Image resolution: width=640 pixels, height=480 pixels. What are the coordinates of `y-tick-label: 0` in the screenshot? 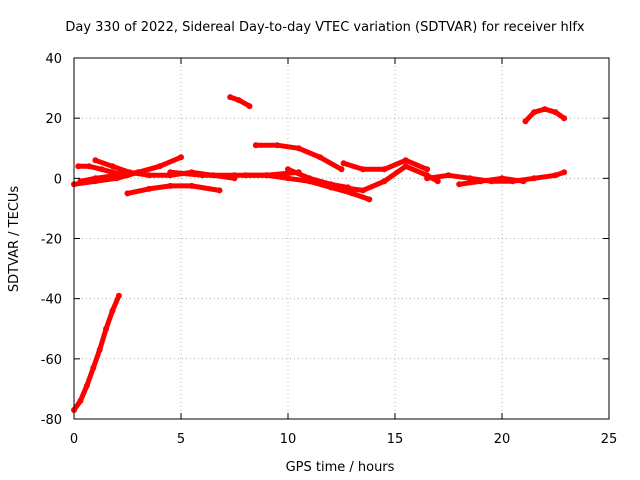 It's located at (58, 179).